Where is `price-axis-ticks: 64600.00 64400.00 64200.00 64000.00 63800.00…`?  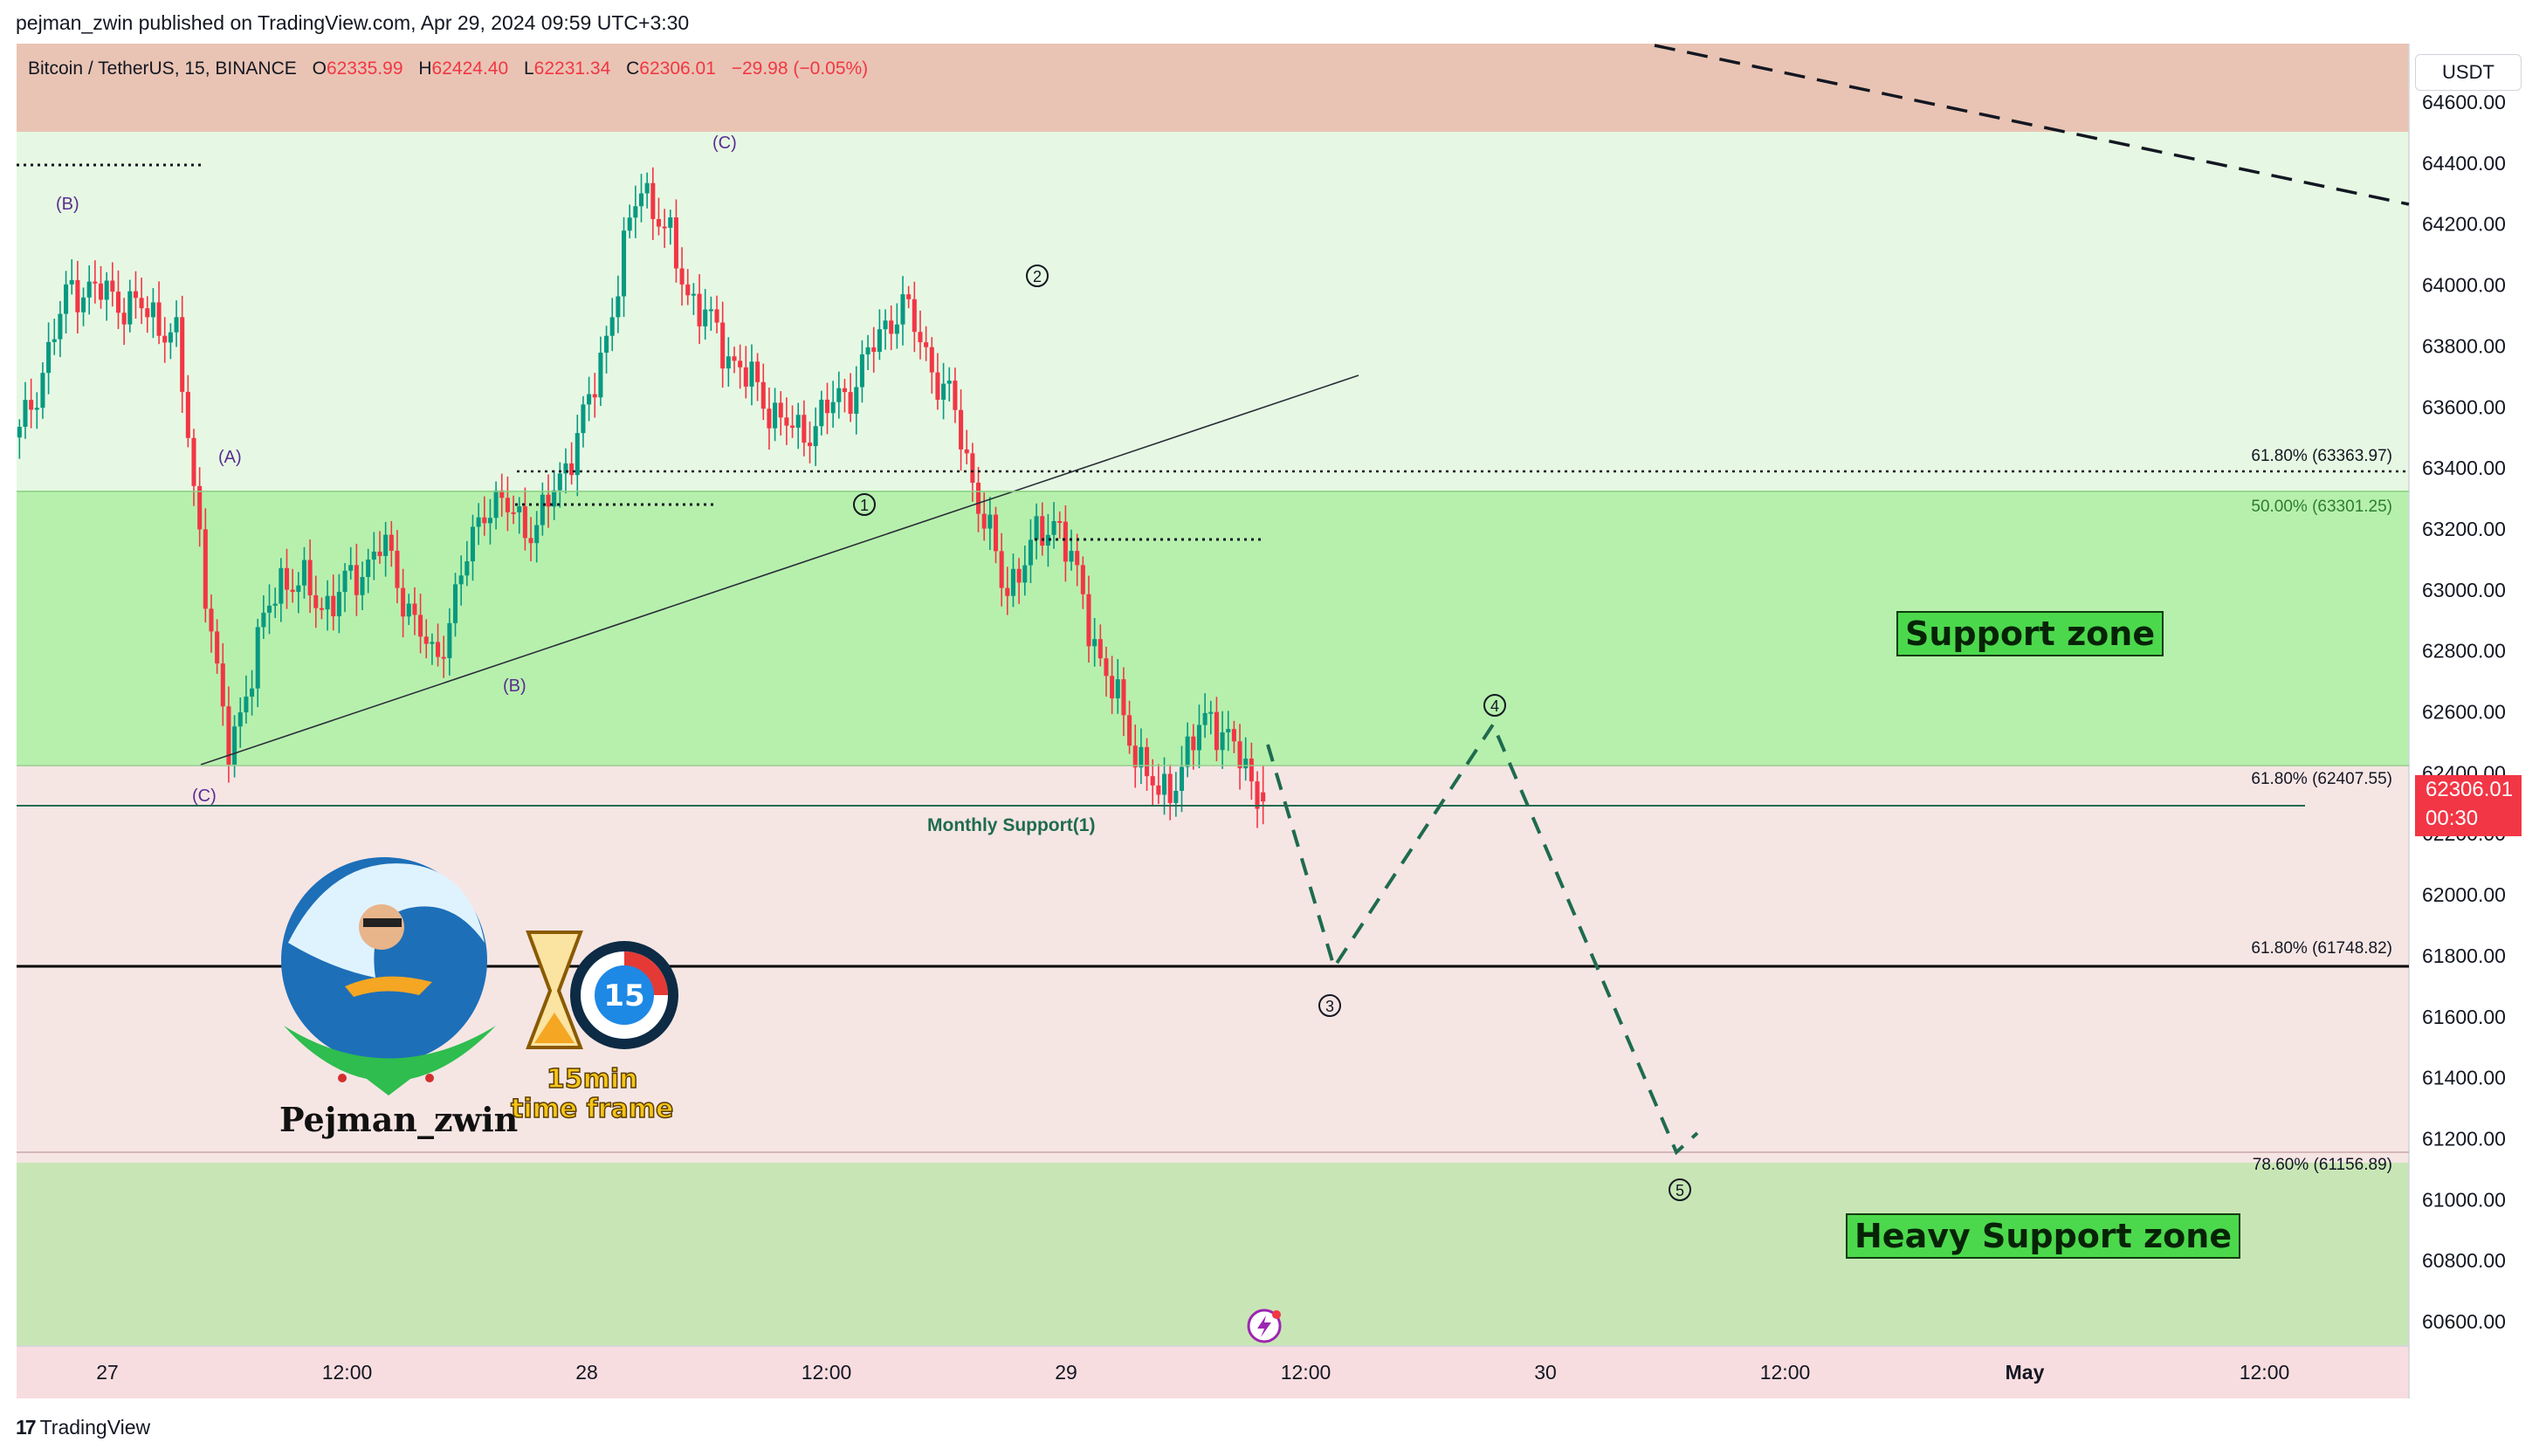 price-axis-ticks: 64600.00 64400.00 64200.00 64000.00 63800.00… is located at coordinates (2464, 712).